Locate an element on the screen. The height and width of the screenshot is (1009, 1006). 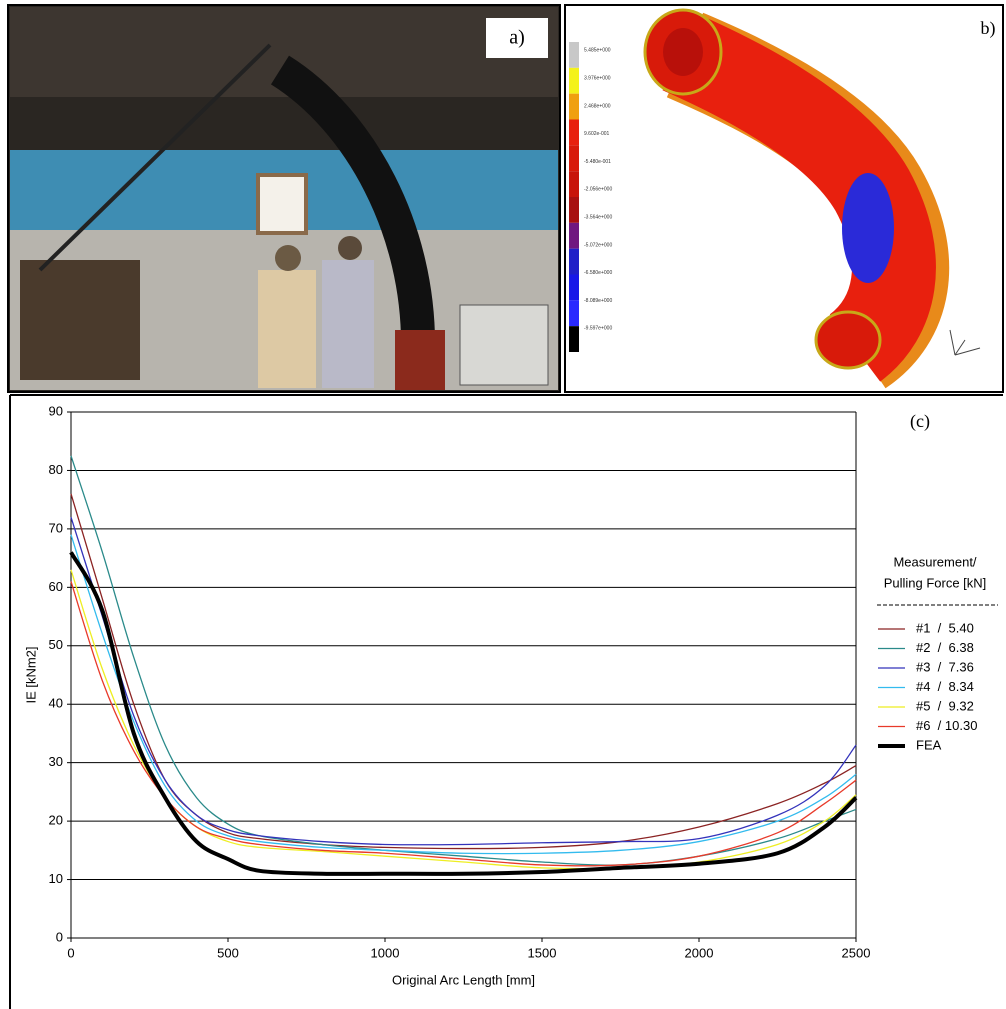
legend-label: #1 / 5.40 is located at coordinates (945, 627).